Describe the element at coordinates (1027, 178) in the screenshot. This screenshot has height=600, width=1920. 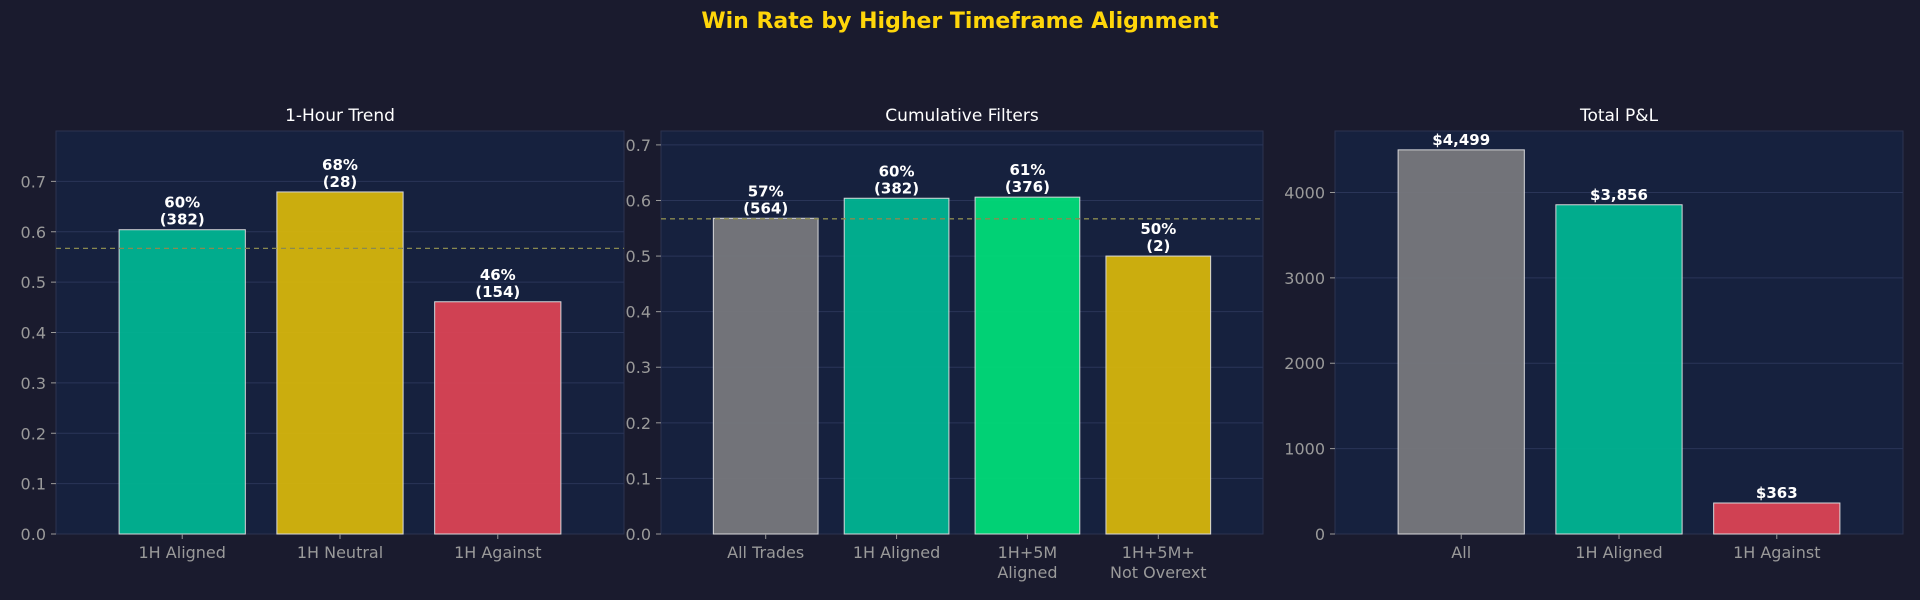
I see `bar-value-label: 61% (376)` at that location.